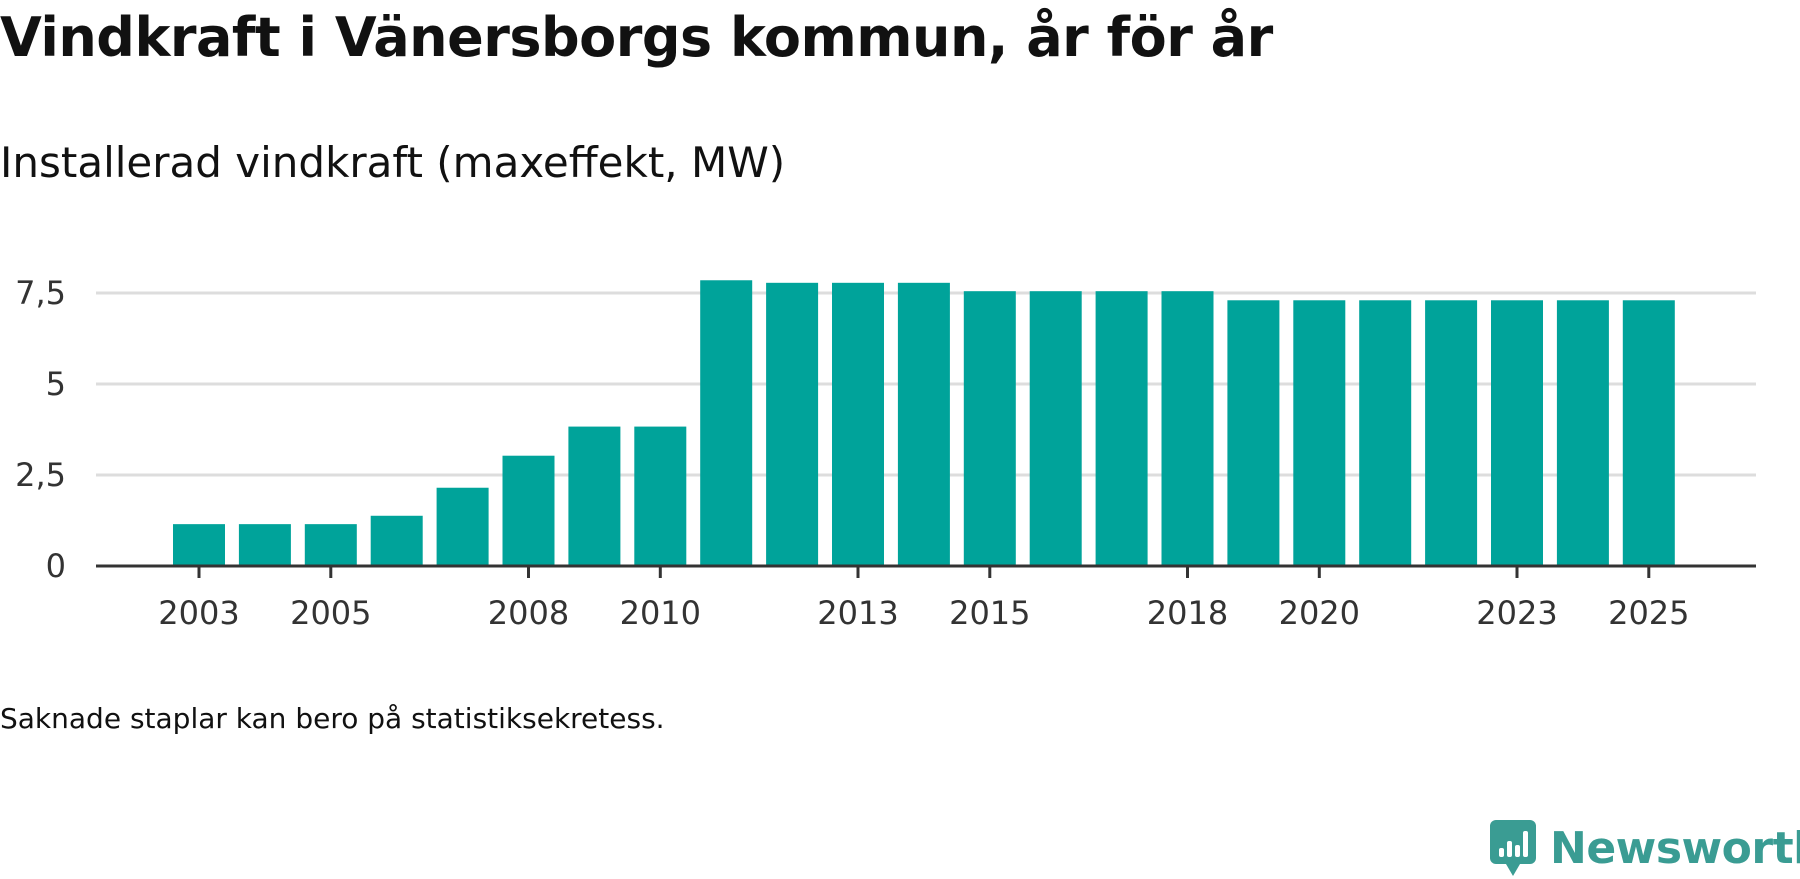 The width and height of the screenshot is (1800, 879). I want to click on bar-2020, so click(1319, 433).